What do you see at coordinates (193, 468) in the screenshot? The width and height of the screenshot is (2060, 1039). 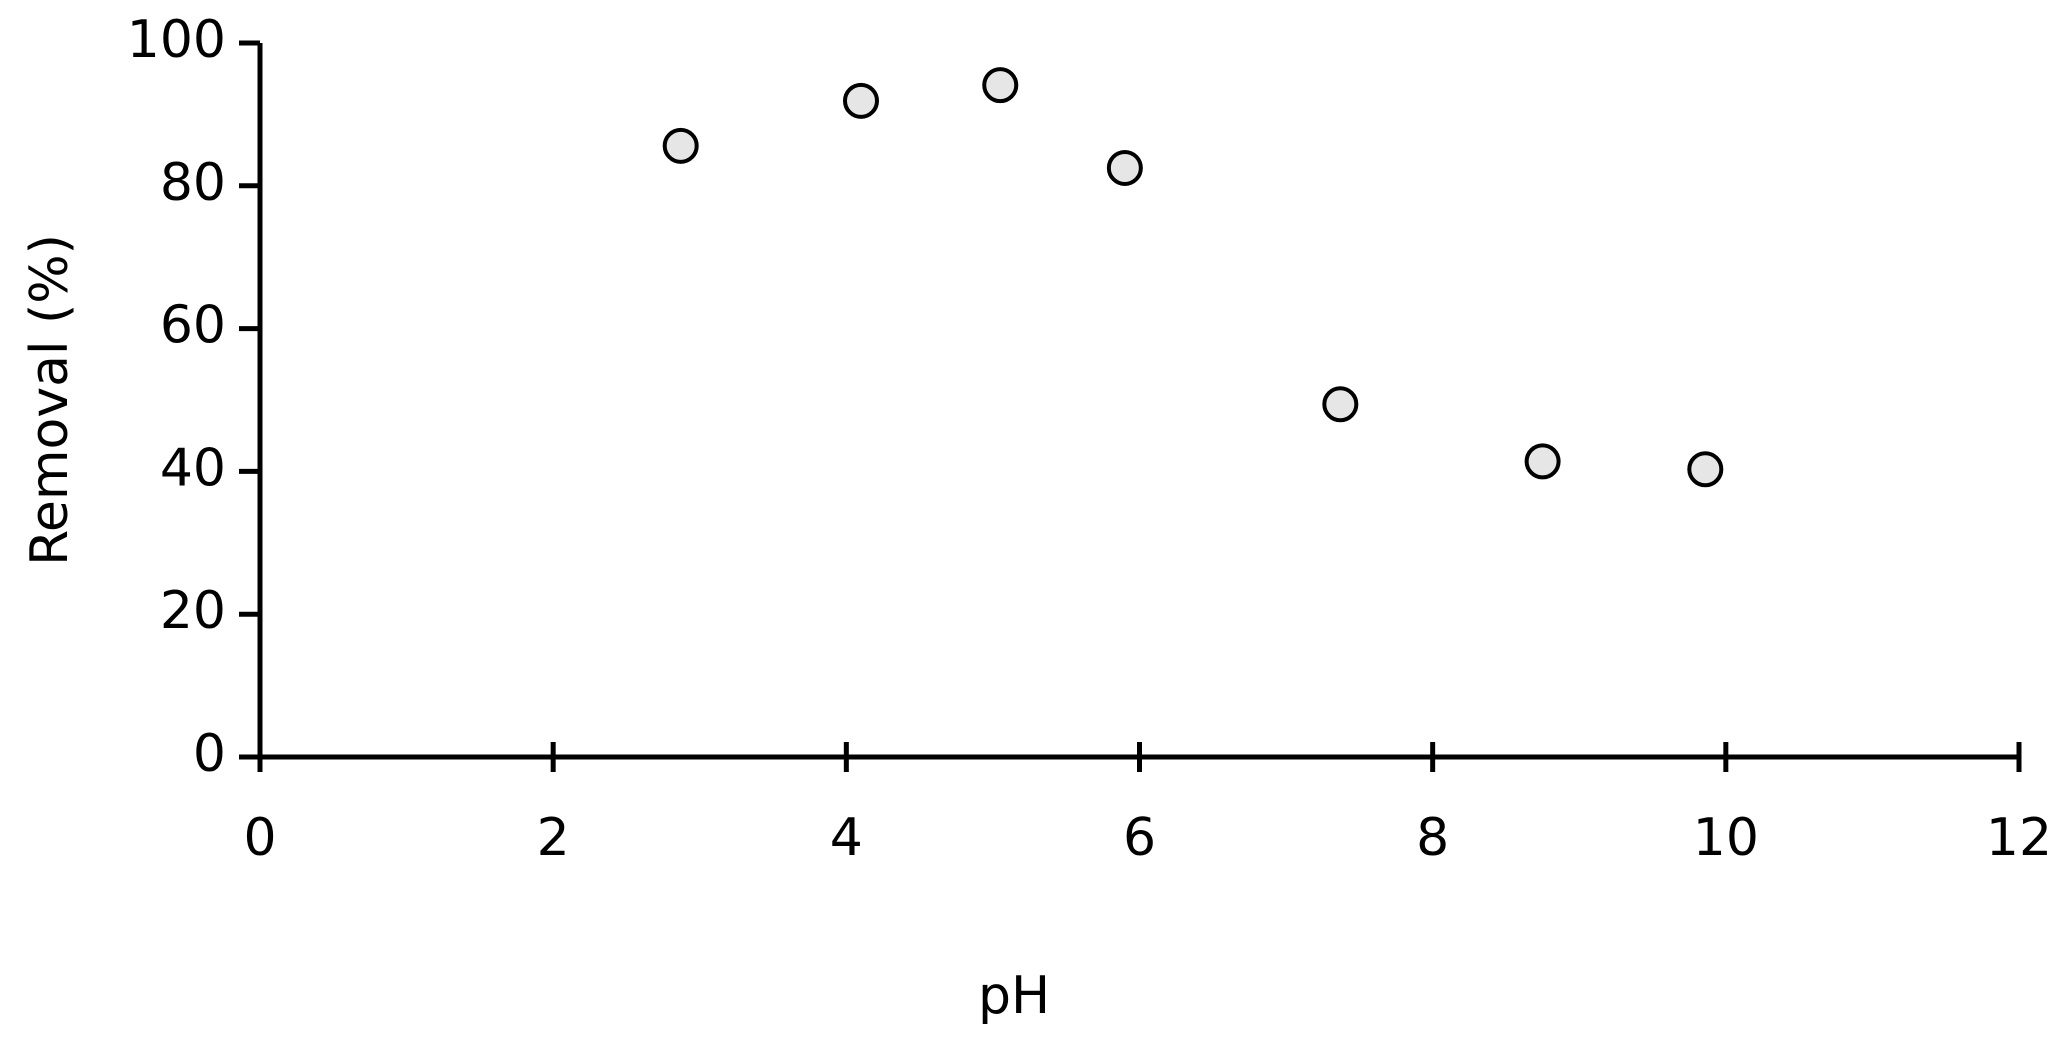 I see `y-tick-label: 40` at bounding box center [193, 468].